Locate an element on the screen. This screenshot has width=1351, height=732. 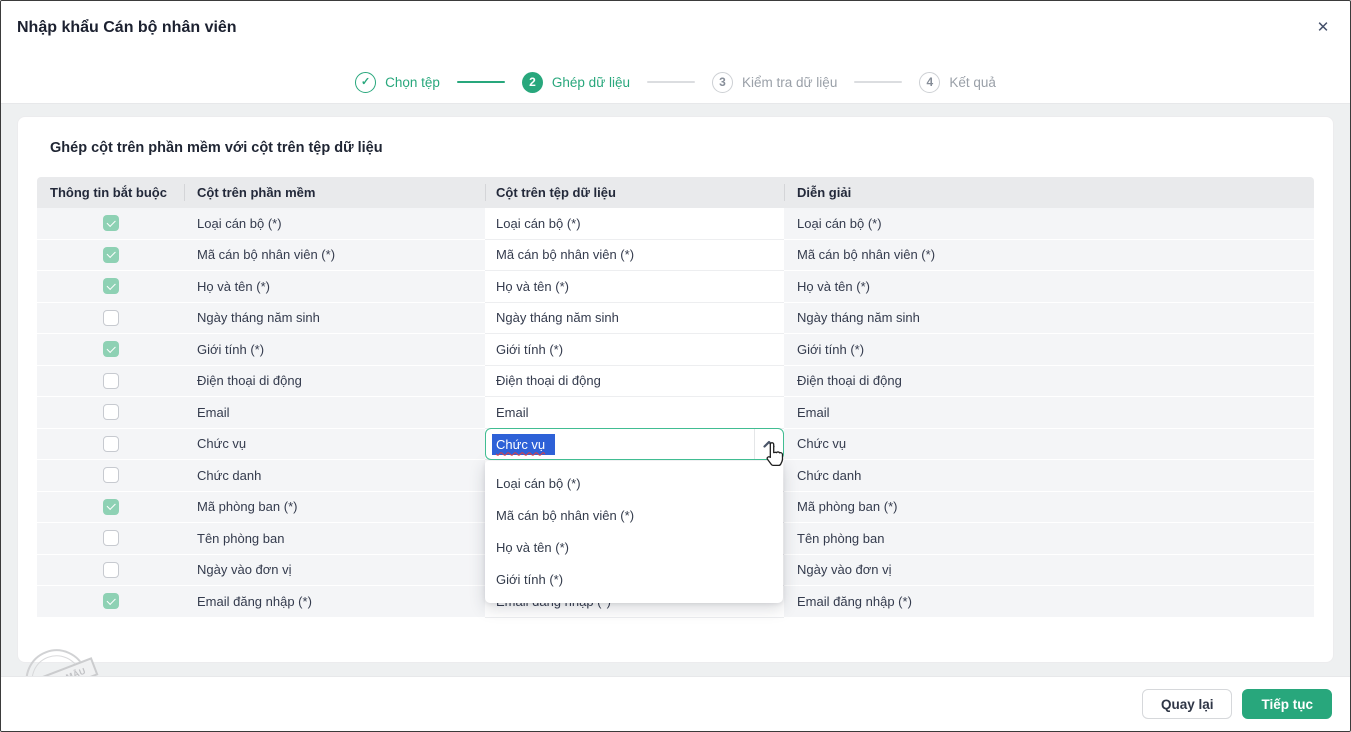
software-column-cell-text: Giới tính (*) is located at coordinates (231, 349).